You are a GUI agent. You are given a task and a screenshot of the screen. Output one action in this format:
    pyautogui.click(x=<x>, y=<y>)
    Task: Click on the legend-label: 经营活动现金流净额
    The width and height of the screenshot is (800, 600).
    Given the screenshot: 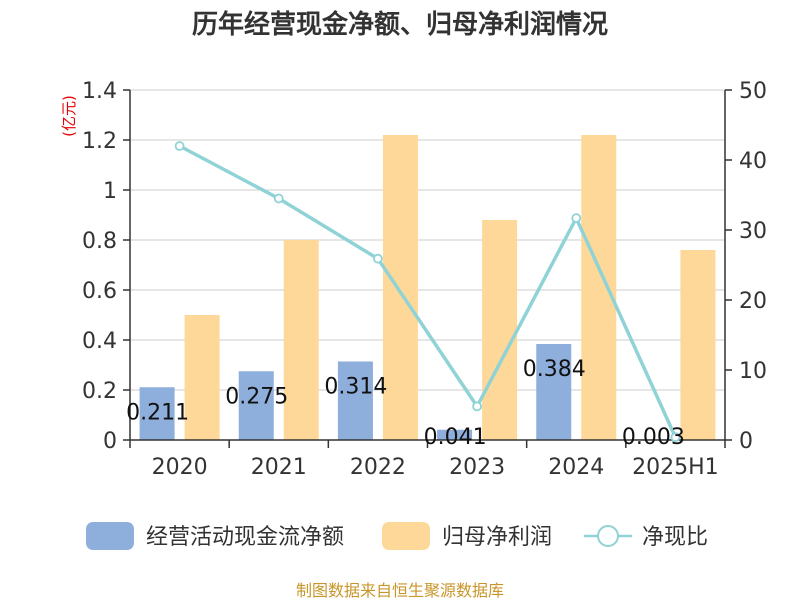 What is the action you would take?
    pyautogui.click(x=245, y=537)
    